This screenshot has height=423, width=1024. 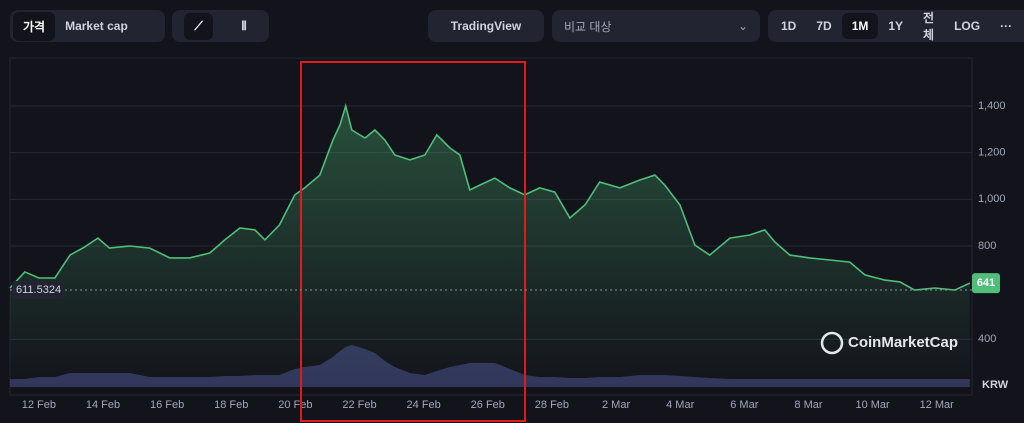 What do you see at coordinates (198, 26) in the screenshot?
I see `line-icon: ⟋` at bounding box center [198, 26].